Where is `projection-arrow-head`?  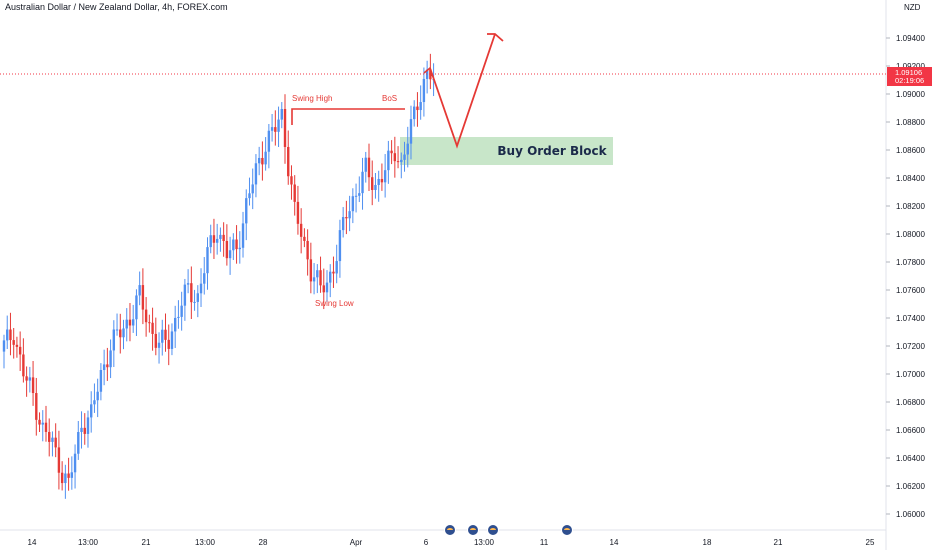 projection-arrow-head is located at coordinates (495, 37).